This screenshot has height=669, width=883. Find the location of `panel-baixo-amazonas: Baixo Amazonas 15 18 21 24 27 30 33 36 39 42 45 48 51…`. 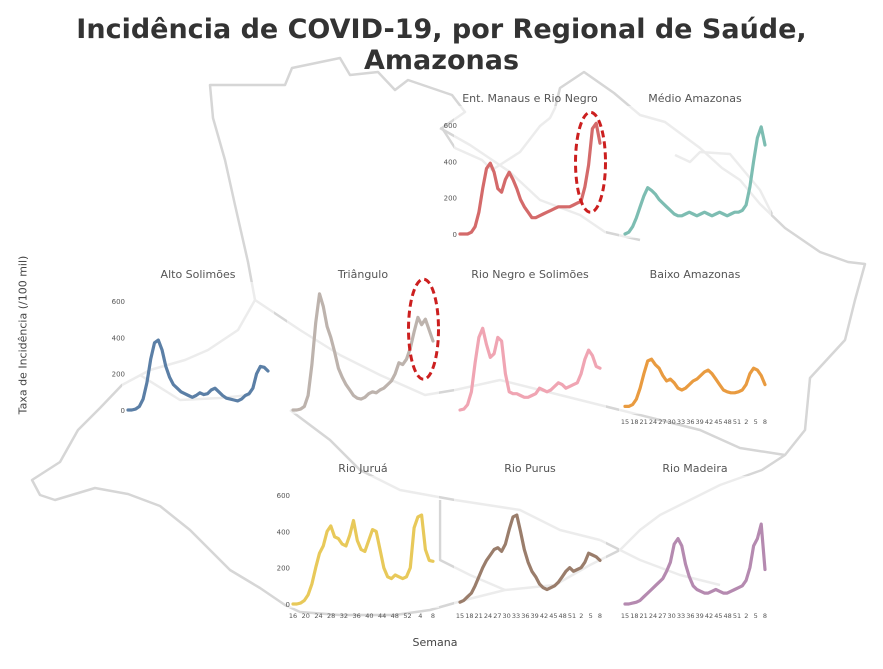

panel-baixo-amazonas: Baixo Amazonas 15 18 21 24 27 30 33 36 39 42 45 48 51… is located at coordinates (695, 352).